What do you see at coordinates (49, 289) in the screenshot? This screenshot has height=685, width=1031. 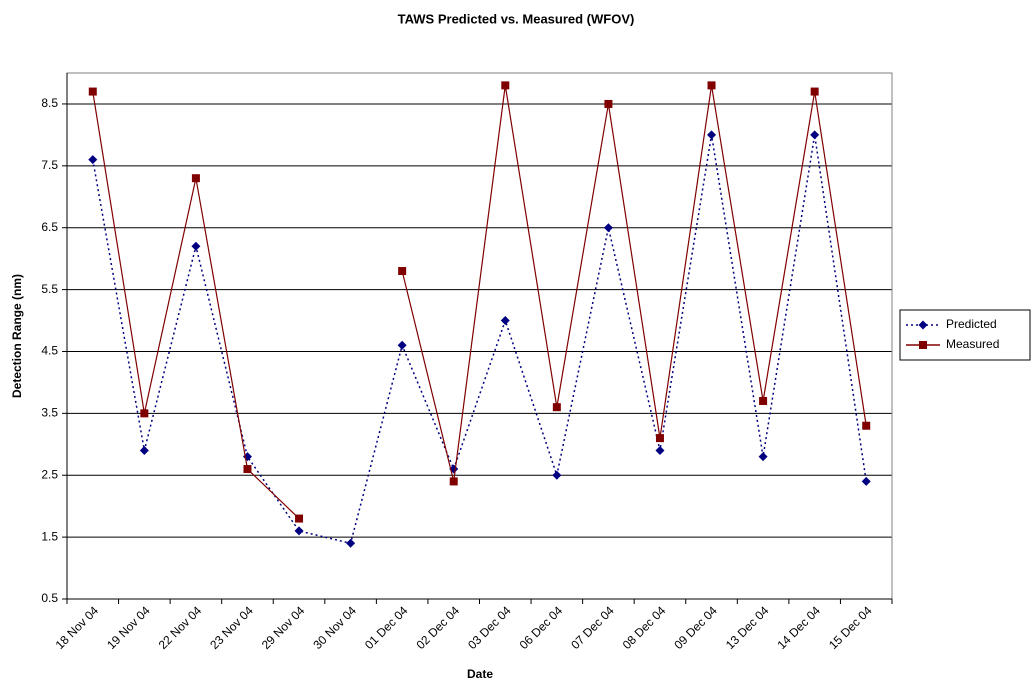 I see `y-tick-label: 5.5` at bounding box center [49, 289].